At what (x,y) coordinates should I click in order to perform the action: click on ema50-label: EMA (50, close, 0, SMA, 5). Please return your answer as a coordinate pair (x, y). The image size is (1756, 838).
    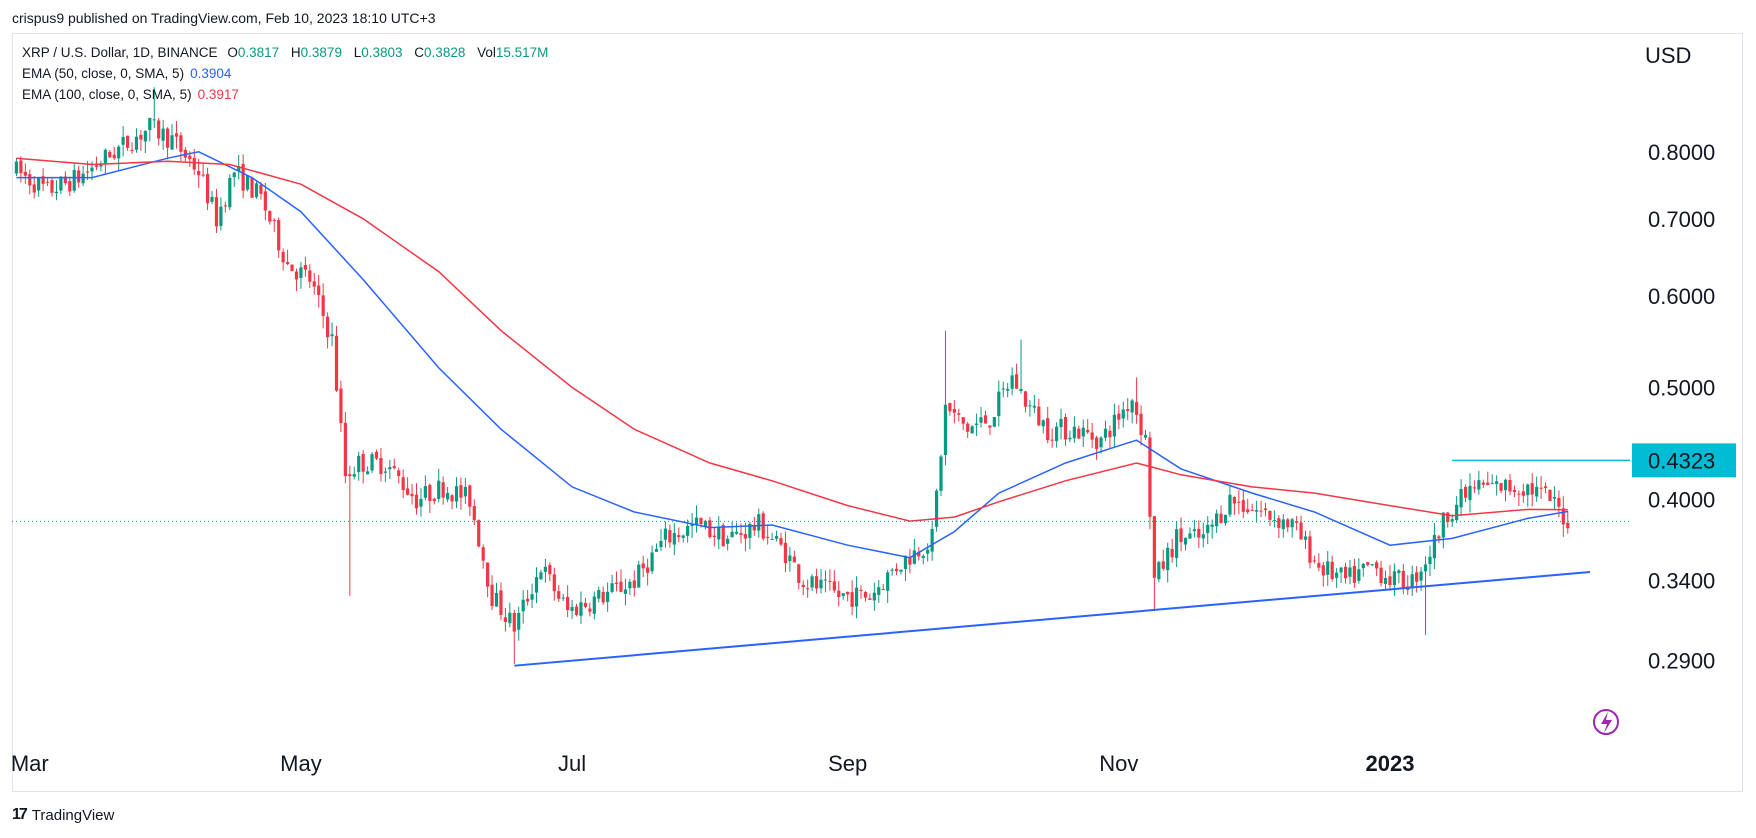
    Looking at the image, I should click on (103, 73).